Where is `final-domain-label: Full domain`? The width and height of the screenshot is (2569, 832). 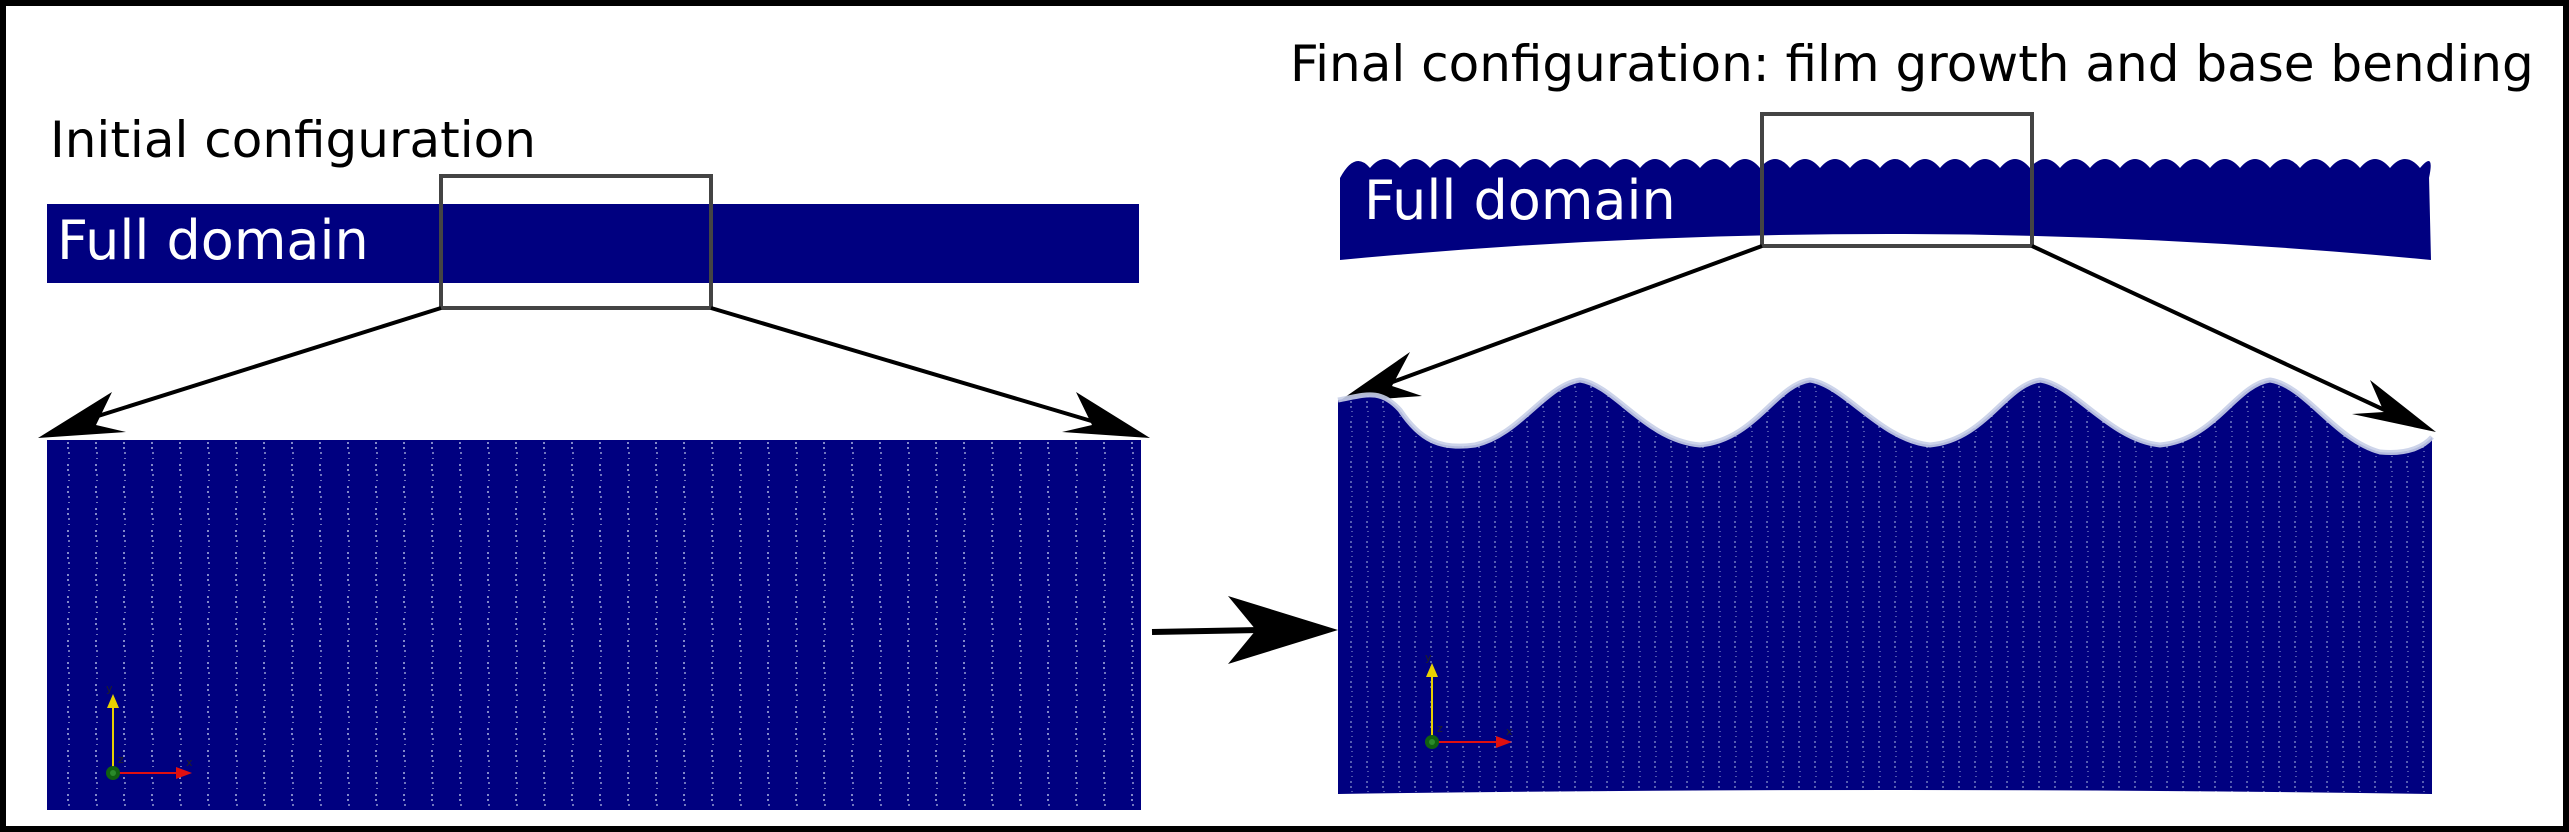
final-domain-label: Full domain is located at coordinates (1520, 200).